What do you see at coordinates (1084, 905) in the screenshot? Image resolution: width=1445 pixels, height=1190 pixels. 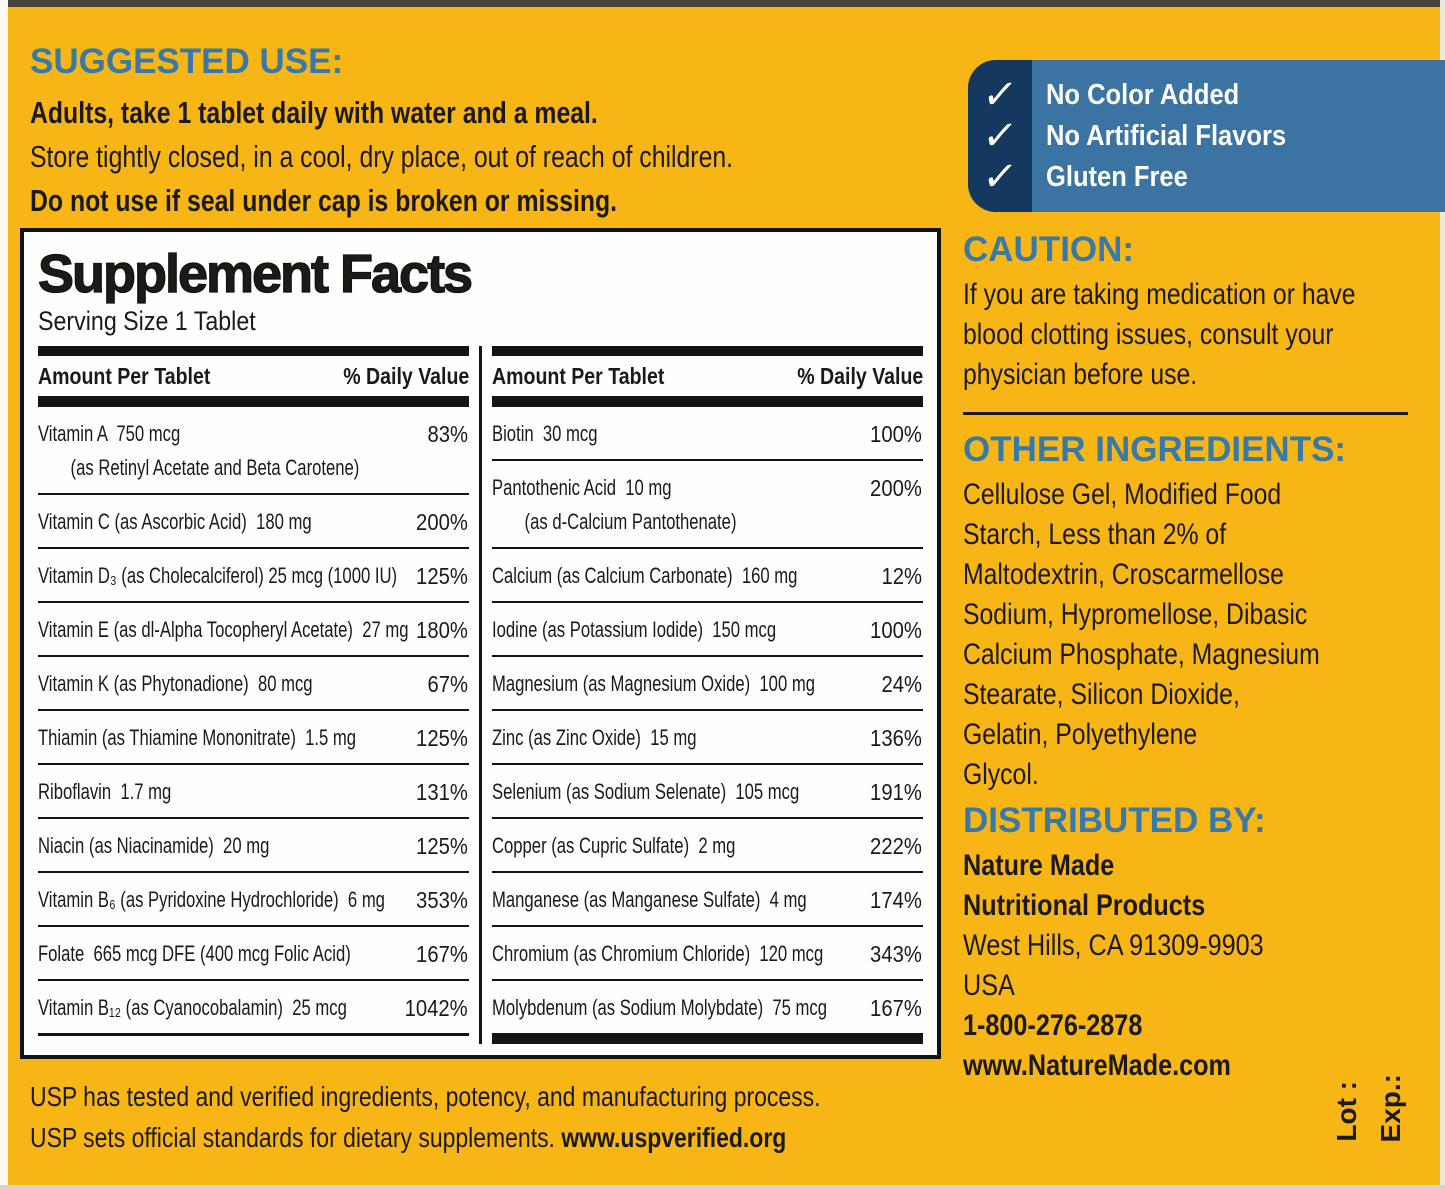 I see `distributor-company-2: Nutritional Products` at bounding box center [1084, 905].